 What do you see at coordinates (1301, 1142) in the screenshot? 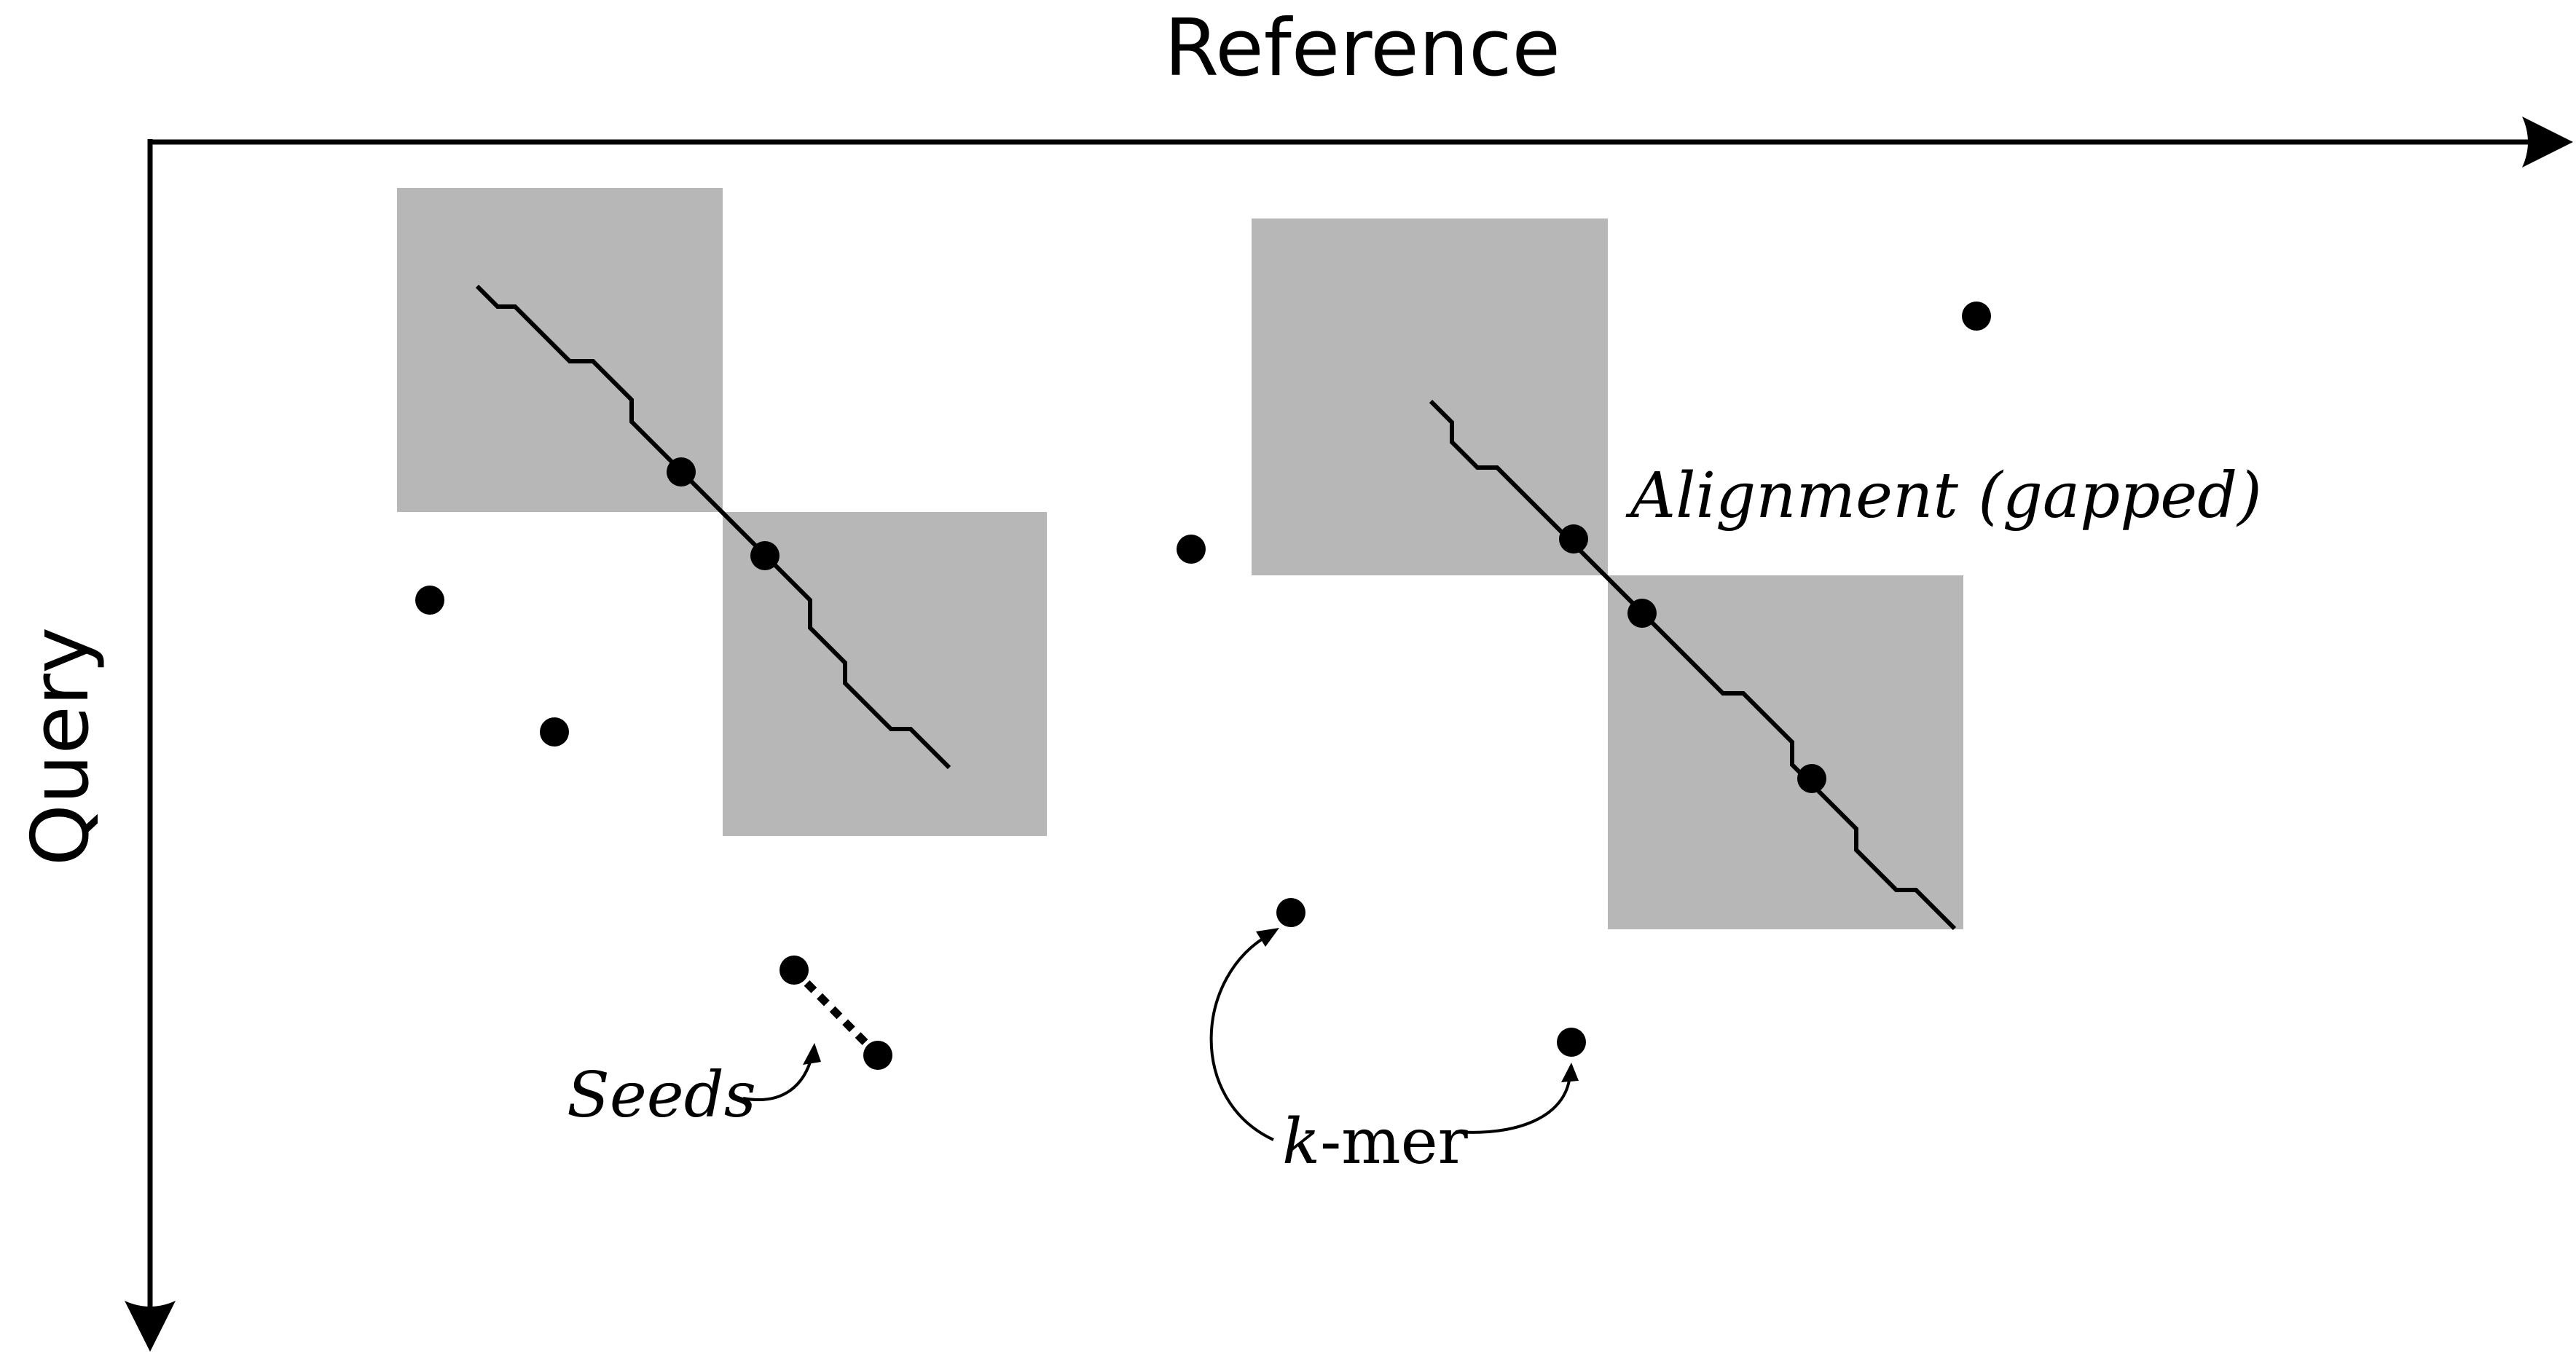
I see `kmer-label-variable: k` at bounding box center [1301, 1142].